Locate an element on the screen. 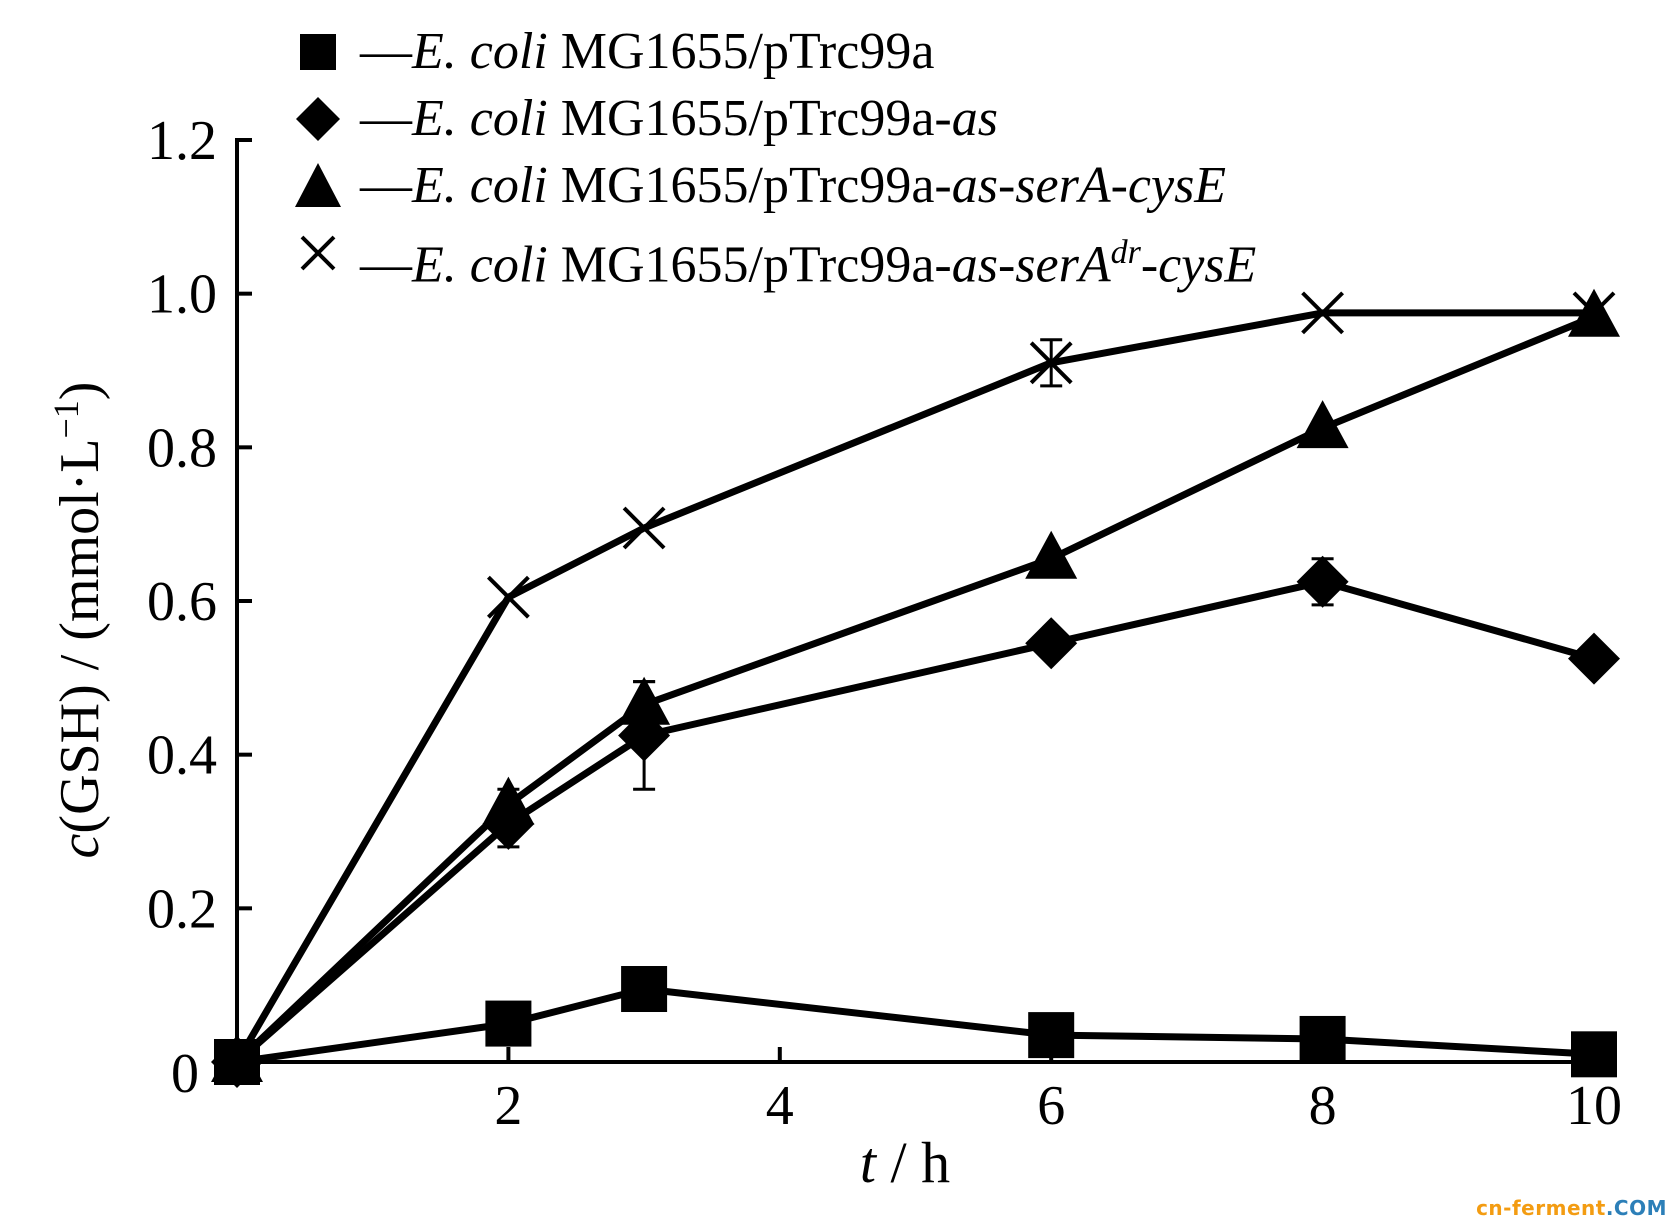  legend-superscript: dr is located at coordinates (1125, 252).